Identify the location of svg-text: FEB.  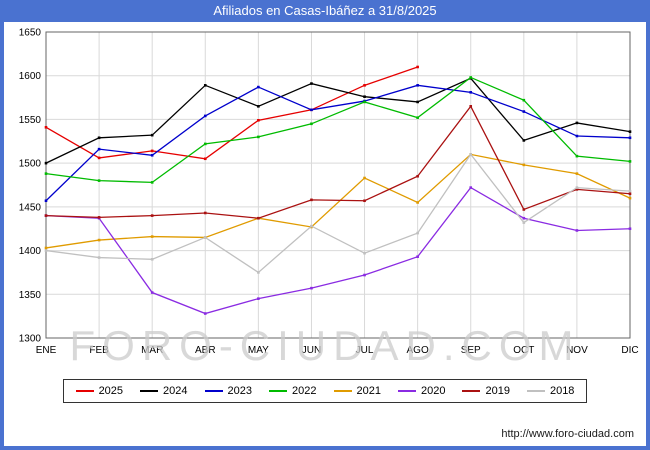
(99, 350).